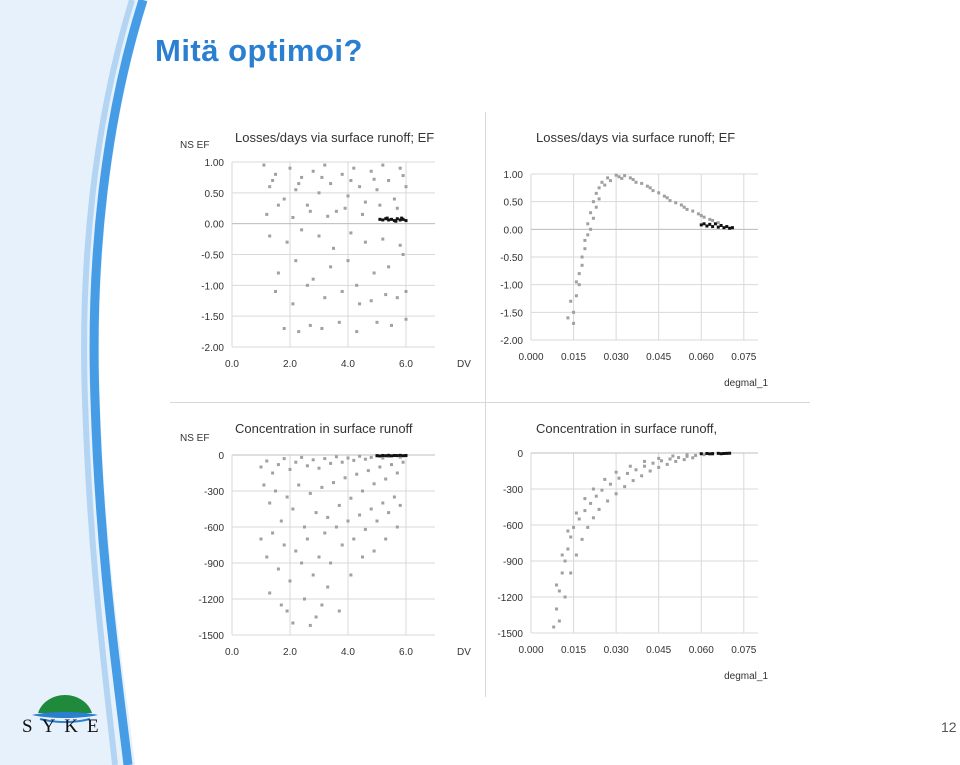  Describe the element at coordinates (626, 428) in the screenshot. I see `chart-title: Concentration in surface runoff,` at that location.